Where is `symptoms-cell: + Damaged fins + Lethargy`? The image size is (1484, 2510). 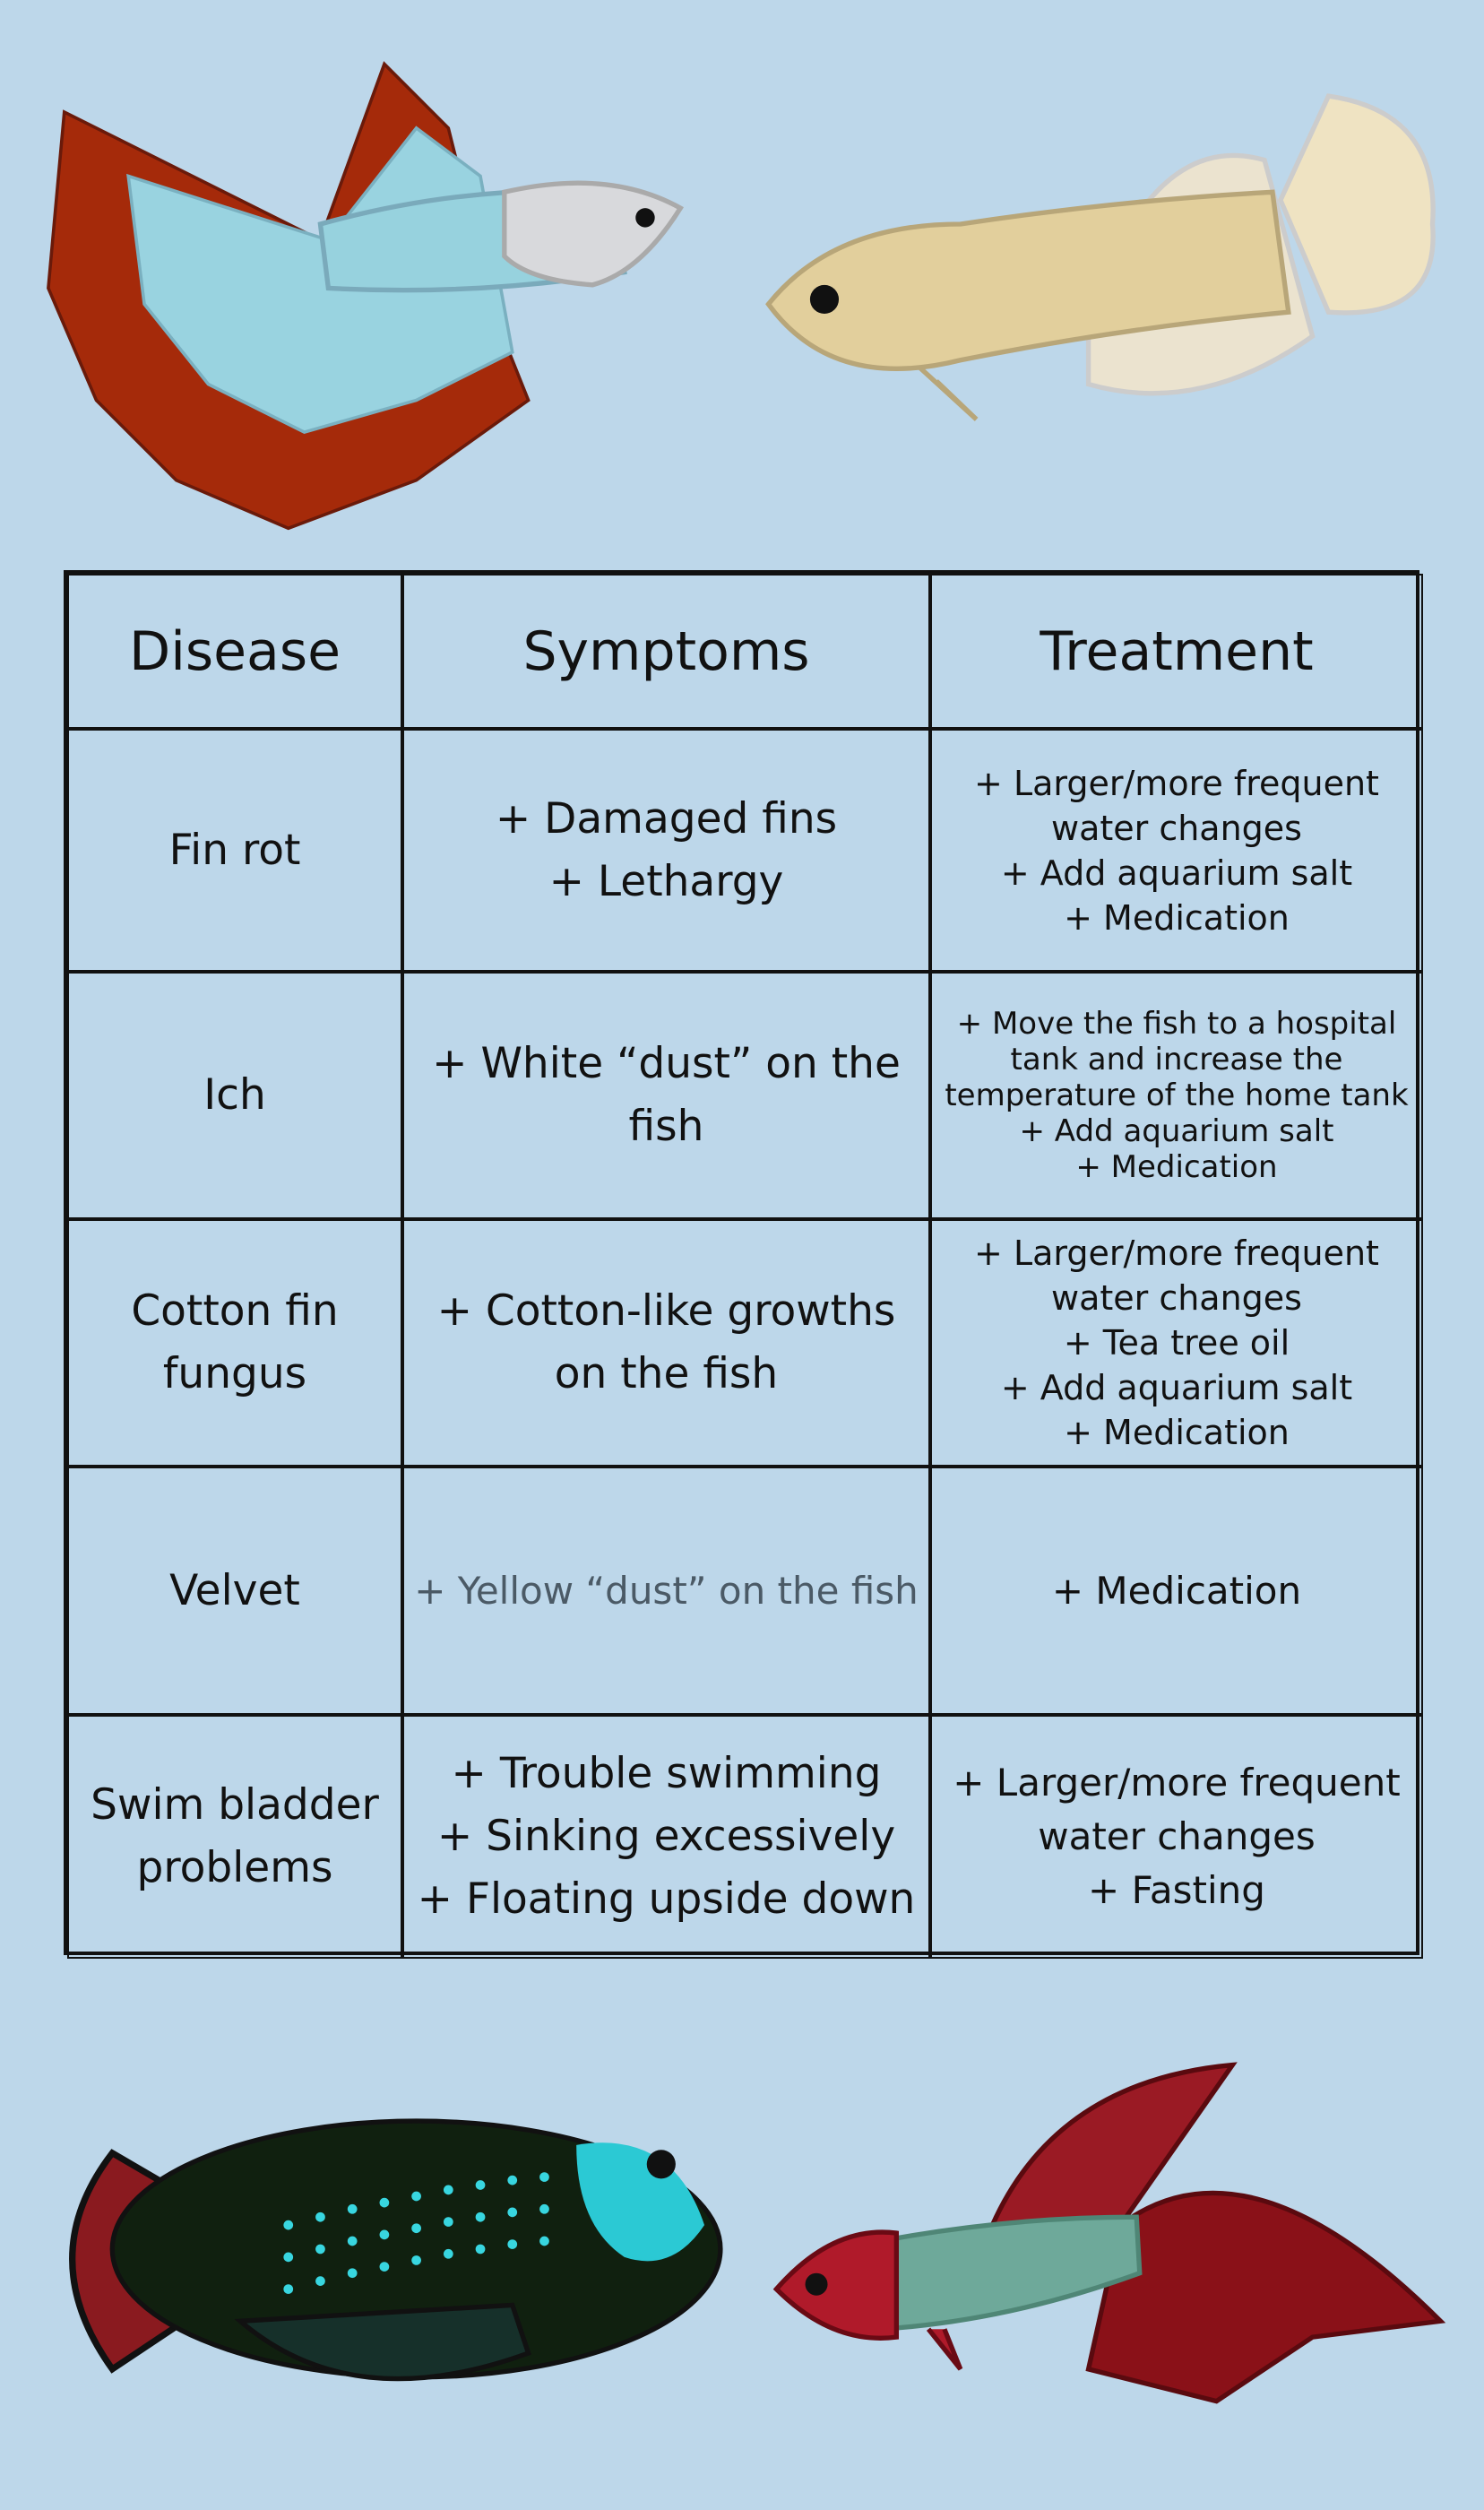
symptoms-cell: + Damaged fins + Lethargy is located at coordinates (666, 850).